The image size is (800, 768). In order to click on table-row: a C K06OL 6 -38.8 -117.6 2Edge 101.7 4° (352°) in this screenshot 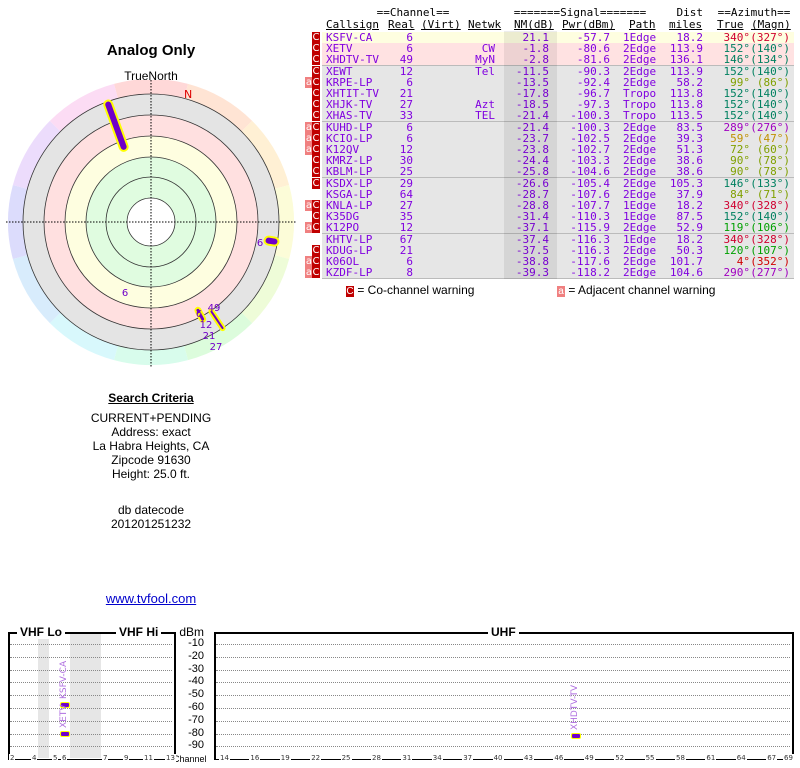, I will do `click(549, 261)`.